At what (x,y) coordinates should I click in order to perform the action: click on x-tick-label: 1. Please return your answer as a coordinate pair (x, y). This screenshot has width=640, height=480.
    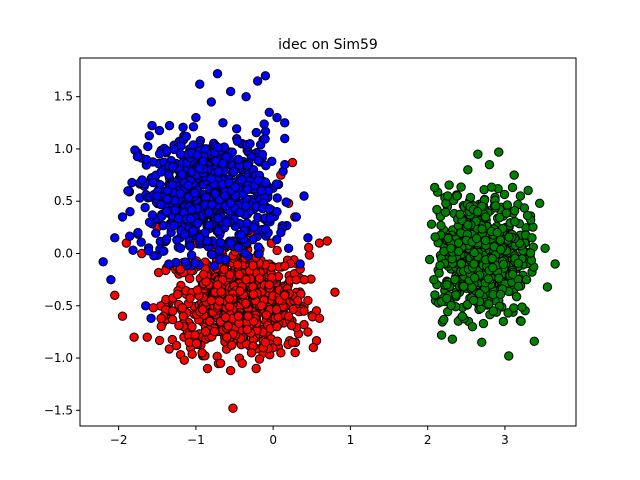
    Looking at the image, I should click on (351, 440).